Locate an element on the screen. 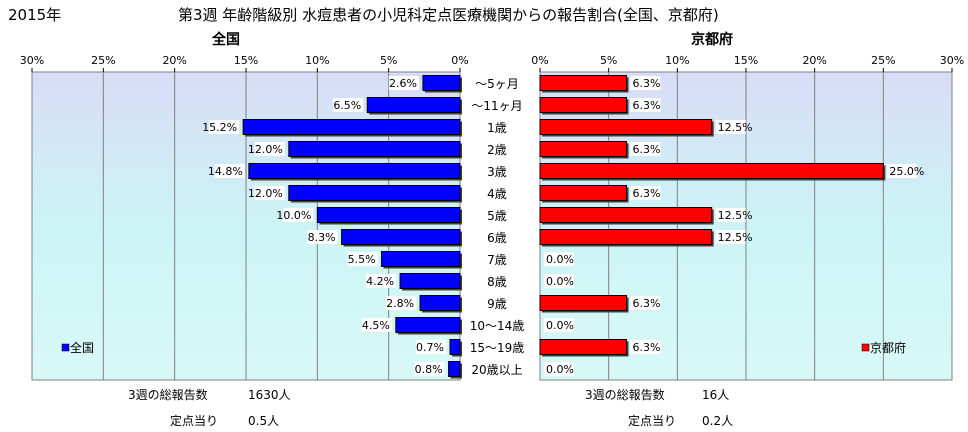 The width and height of the screenshot is (968, 432). chart-title: 第3週 年齢階級別 水痘患者の小児科定点医療機関からの報告割合(全国、京都府) is located at coordinates (448, 15).